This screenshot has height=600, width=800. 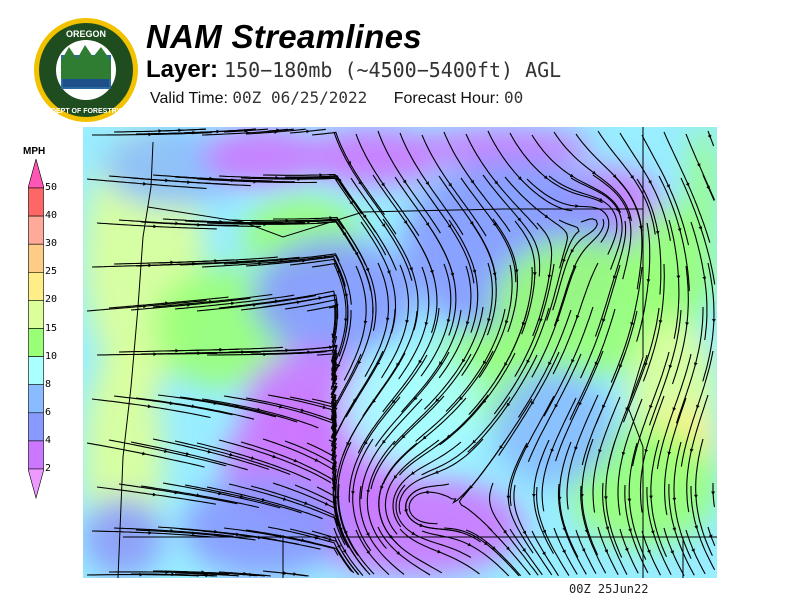 I want to click on forecast-hour-value: 00, so click(x=513, y=97).